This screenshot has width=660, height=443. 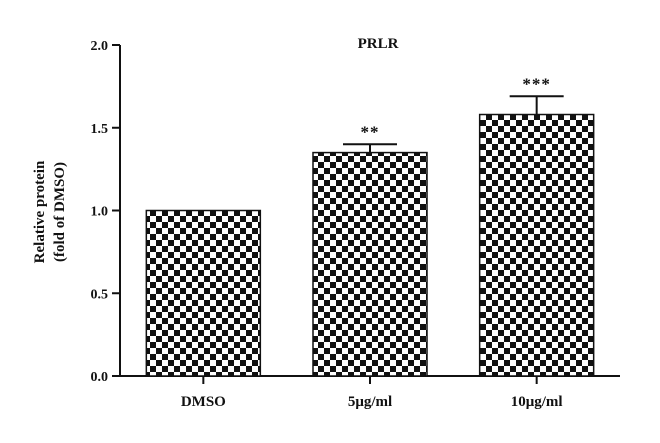 I want to click on y-tick-label: 0.0, so click(x=100, y=377).